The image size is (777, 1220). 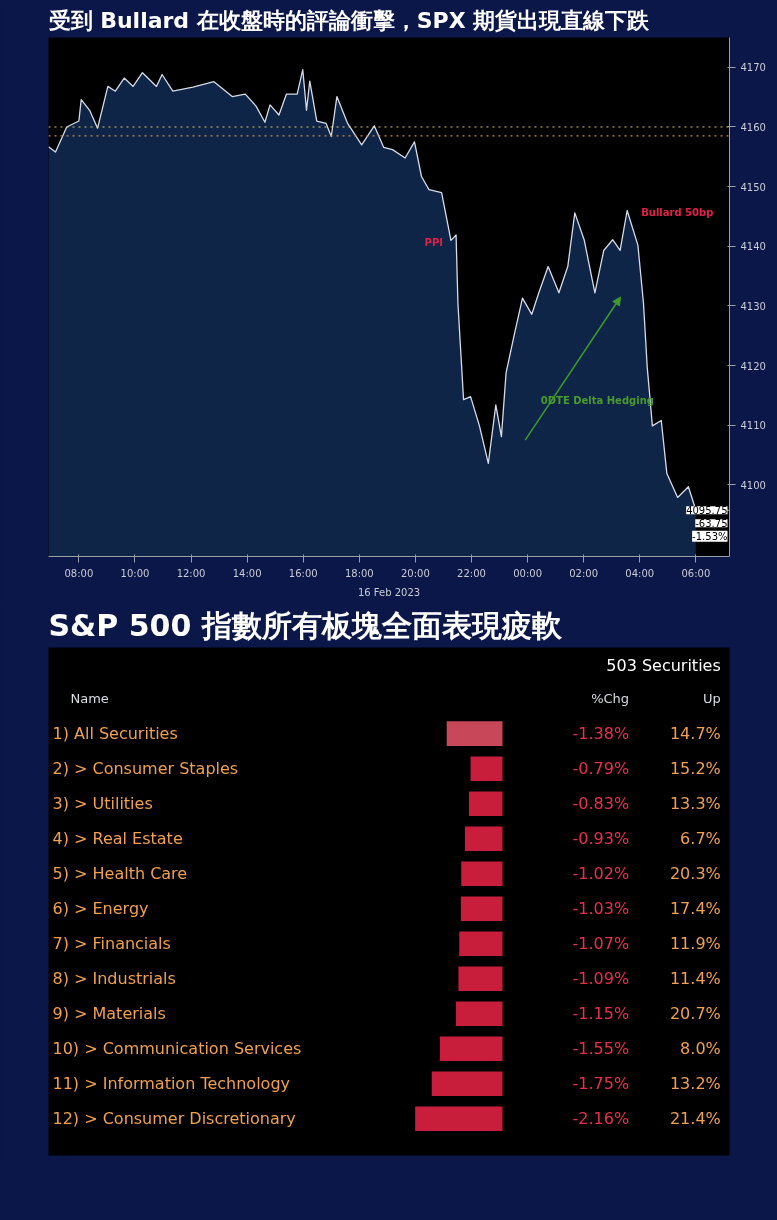 What do you see at coordinates (145, 769) in the screenshot?
I see `y-tick-label: 2) > Consumer Staples` at bounding box center [145, 769].